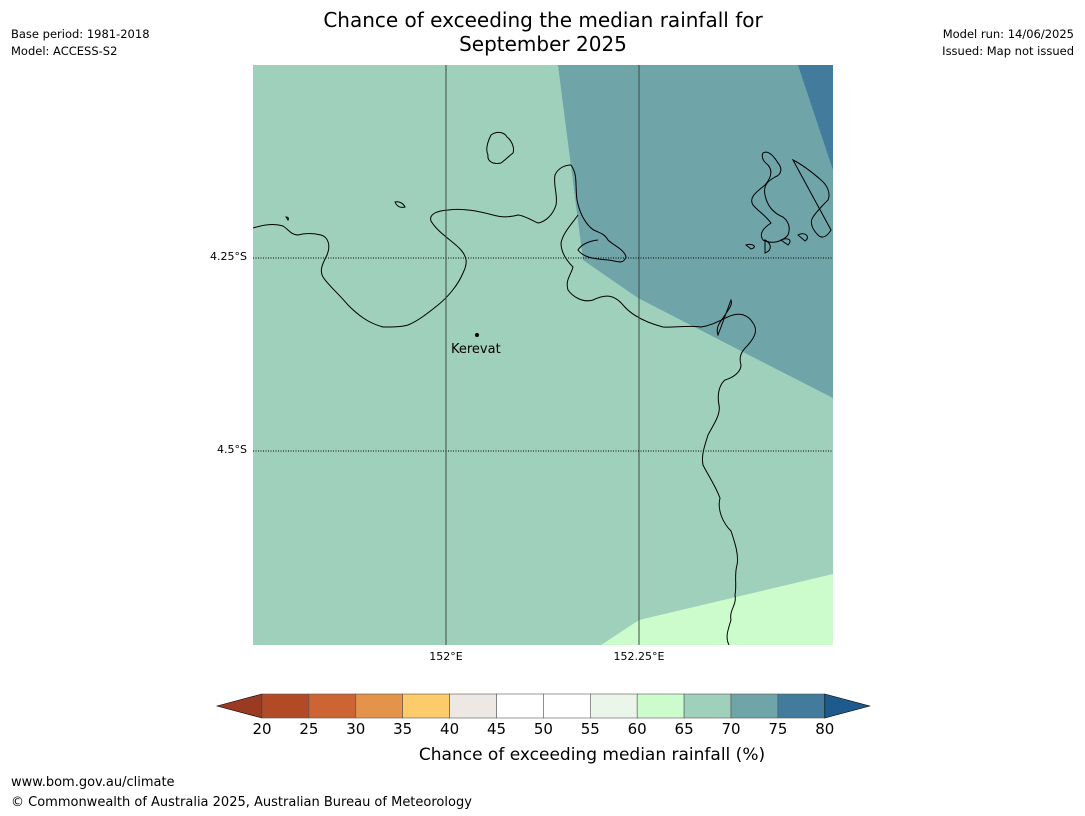  What do you see at coordinates (847, 706) in the screenshot?
I see `colorbar-extend-high` at bounding box center [847, 706].